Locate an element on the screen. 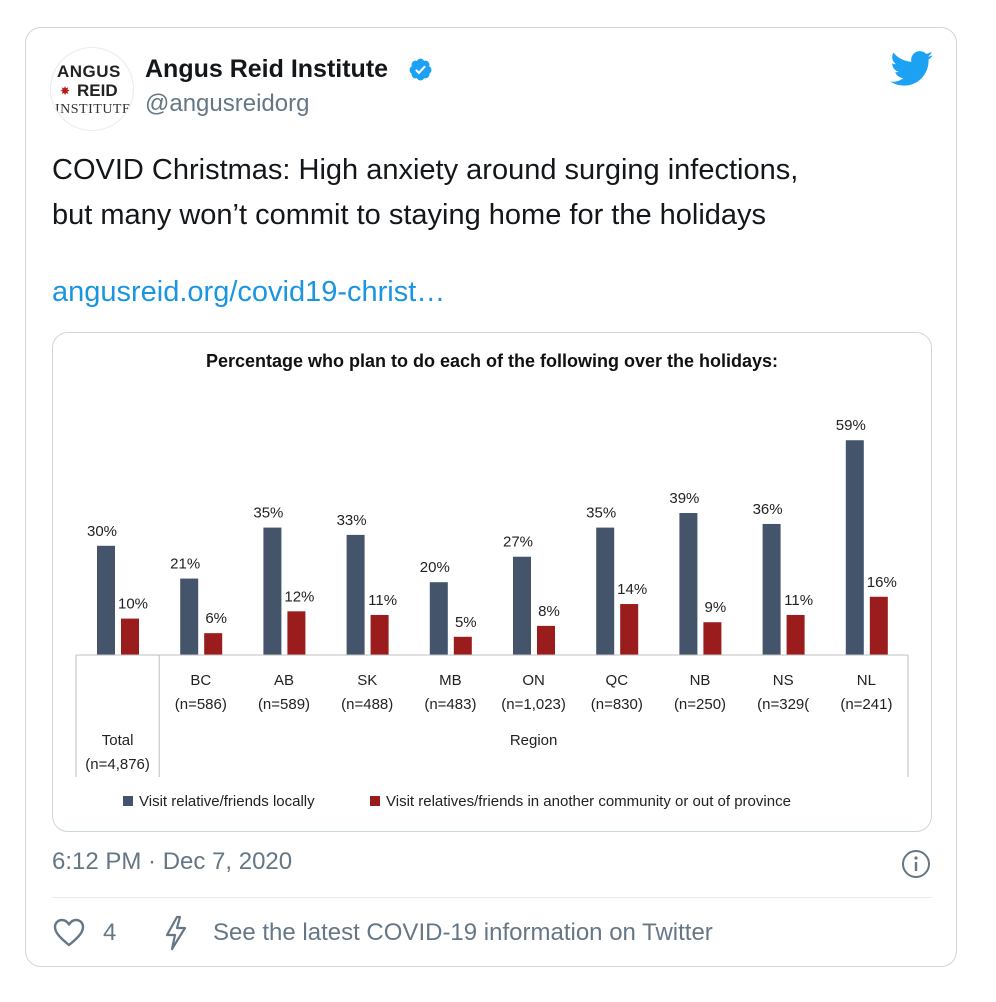 The height and width of the screenshot is (1002, 996). data-label-1-nl: 59% is located at coordinates (851, 425).